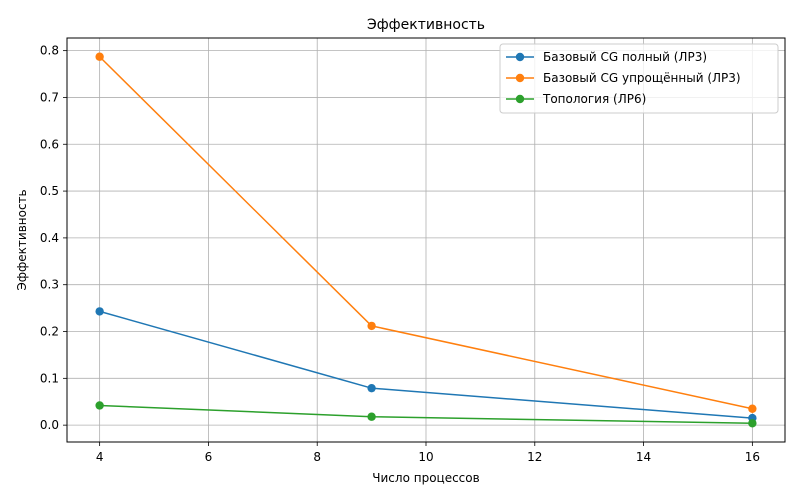  What do you see at coordinates (100, 457) in the screenshot?
I see `x-tick-label: 4` at bounding box center [100, 457].